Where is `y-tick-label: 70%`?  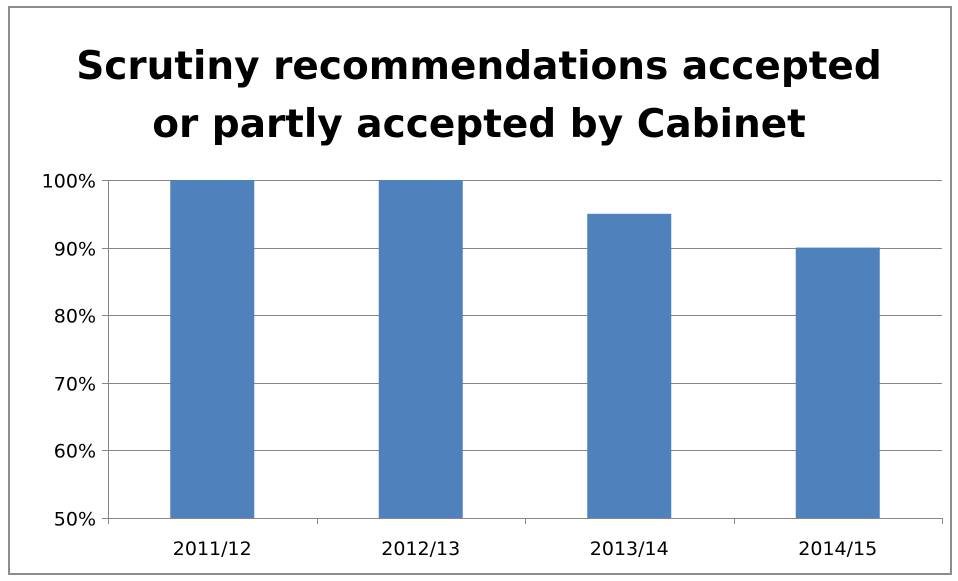 y-tick-label: 70% is located at coordinates (75, 385).